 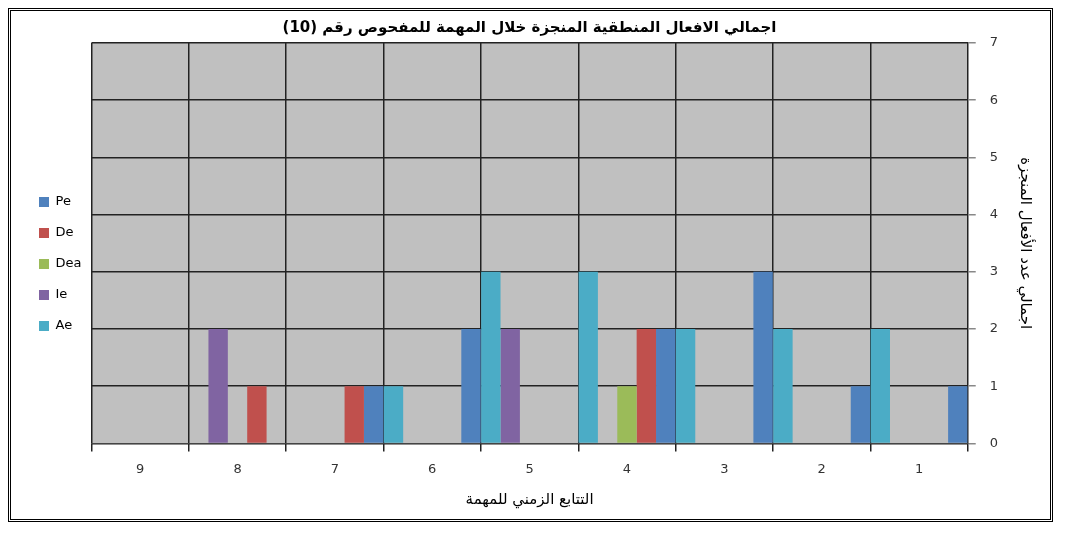 What do you see at coordinates (994, 442) in the screenshot?
I see `y-tick-label: 0` at bounding box center [994, 442].